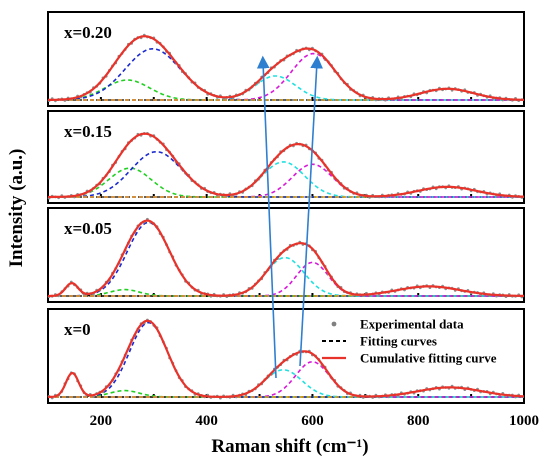  What do you see at coordinates (88, 228) in the screenshot?
I see `panel-label: x=0.05` at bounding box center [88, 228].